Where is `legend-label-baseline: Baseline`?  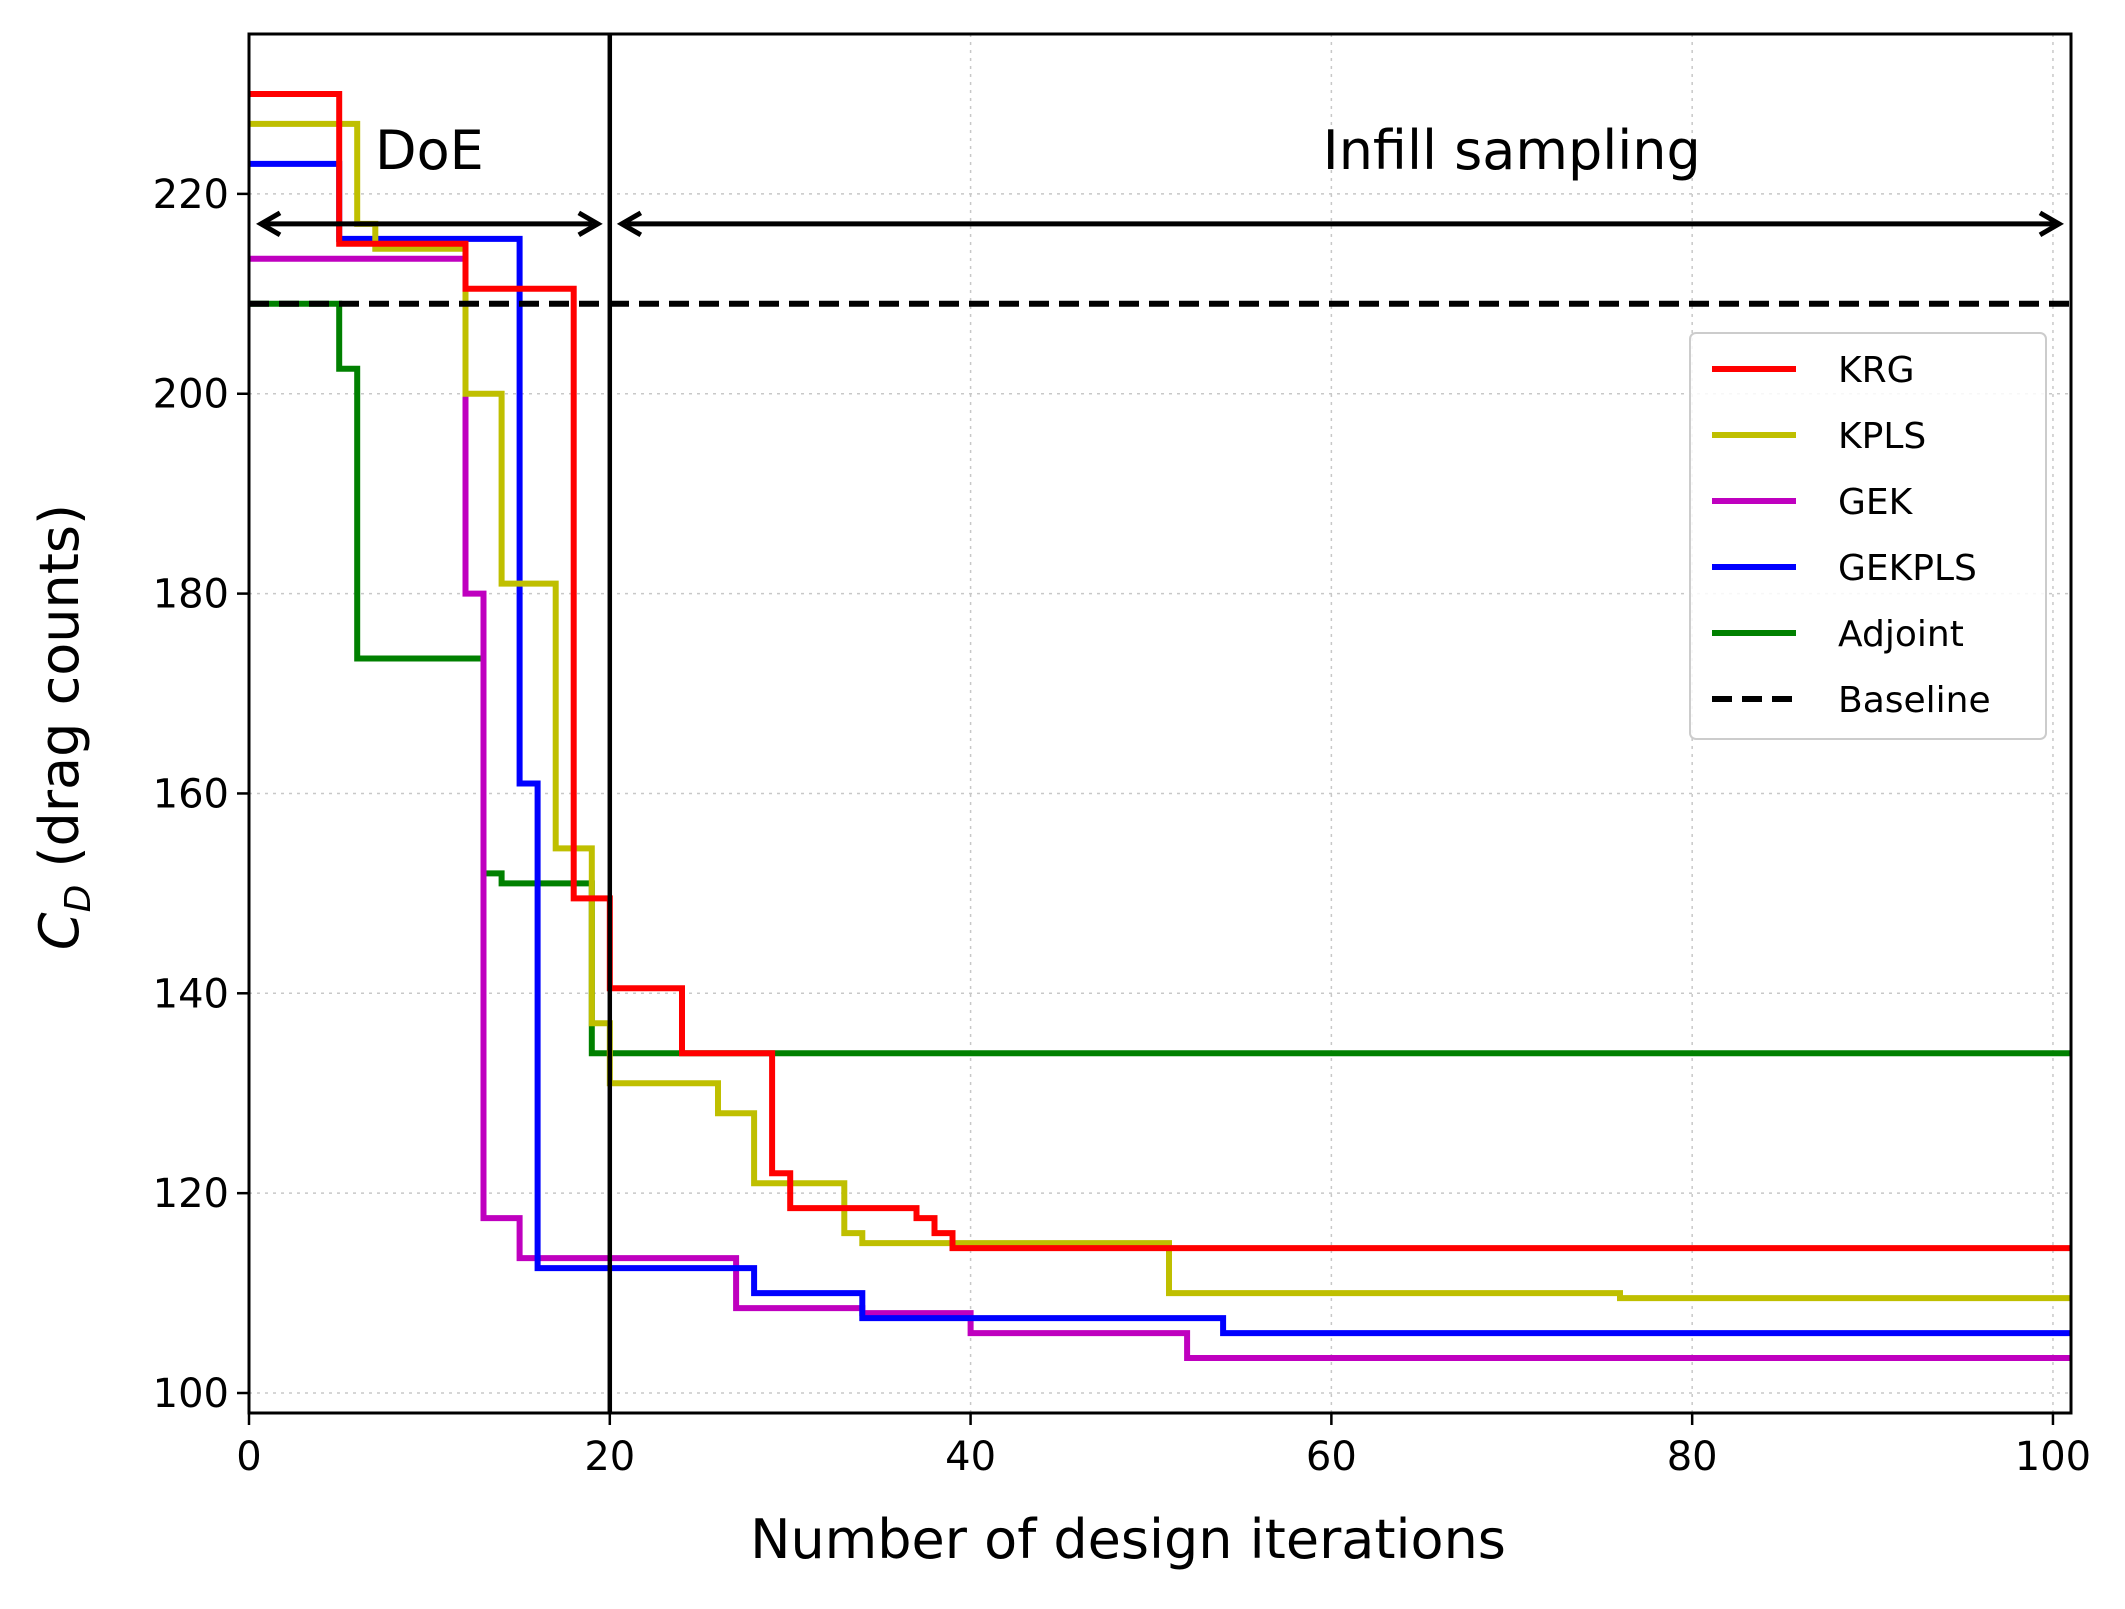 legend-label-baseline: Baseline is located at coordinates (1914, 700).